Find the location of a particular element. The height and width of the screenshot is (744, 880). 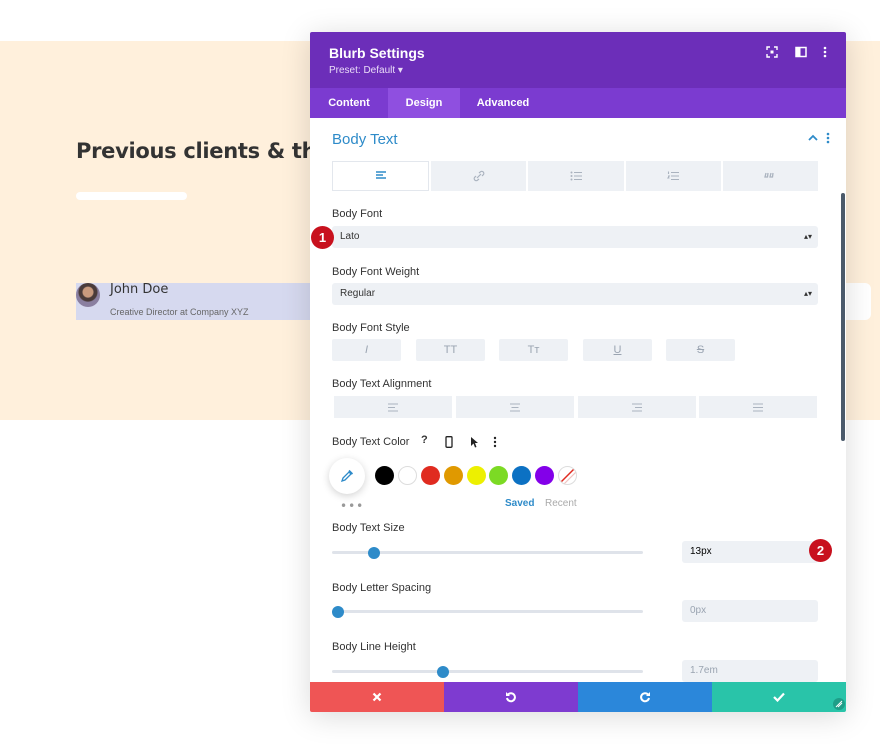

align-justify-icon is located at coordinates (758, 407).